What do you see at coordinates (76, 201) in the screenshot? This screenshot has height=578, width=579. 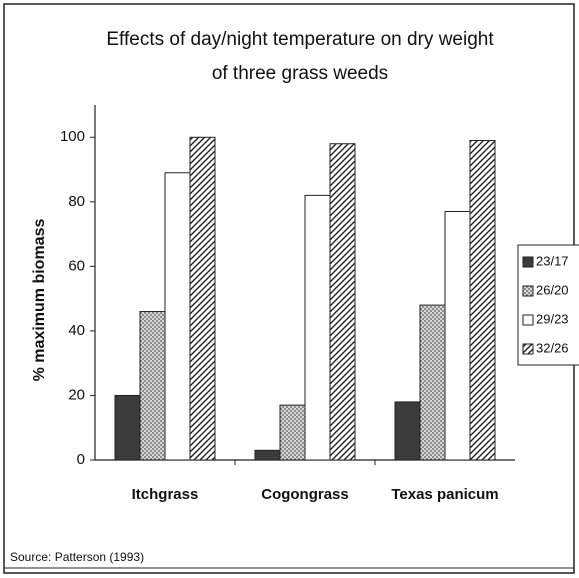 I see `y-tick-label: 80` at bounding box center [76, 201].